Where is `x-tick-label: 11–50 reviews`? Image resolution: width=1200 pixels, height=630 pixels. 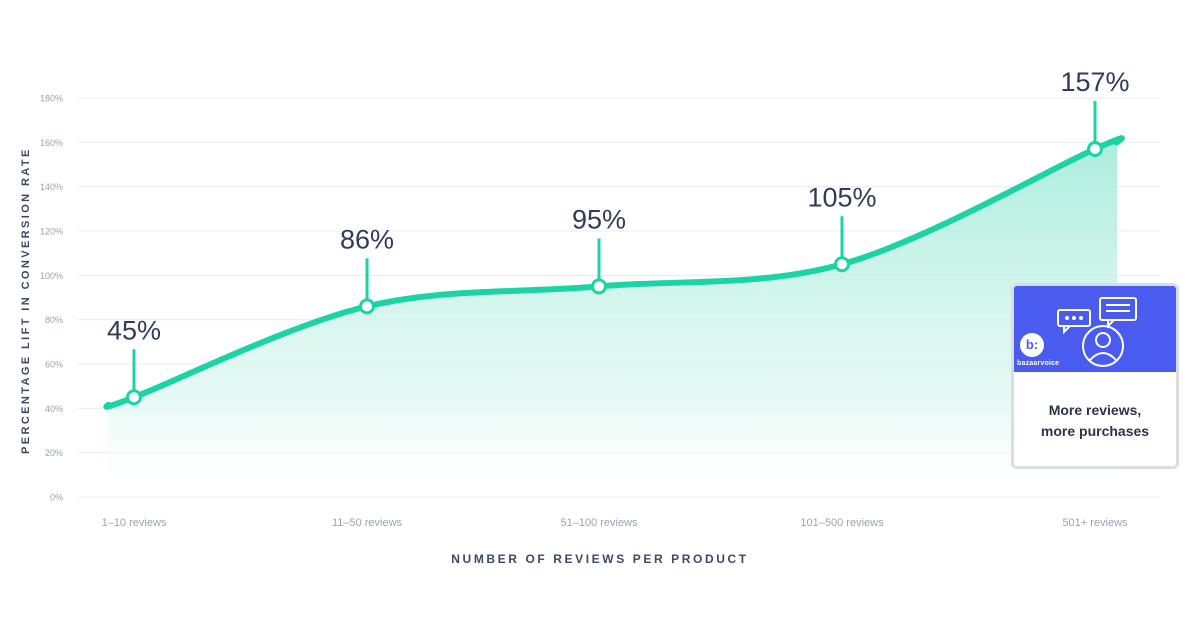 x-tick-label: 11–50 reviews is located at coordinates (367, 523).